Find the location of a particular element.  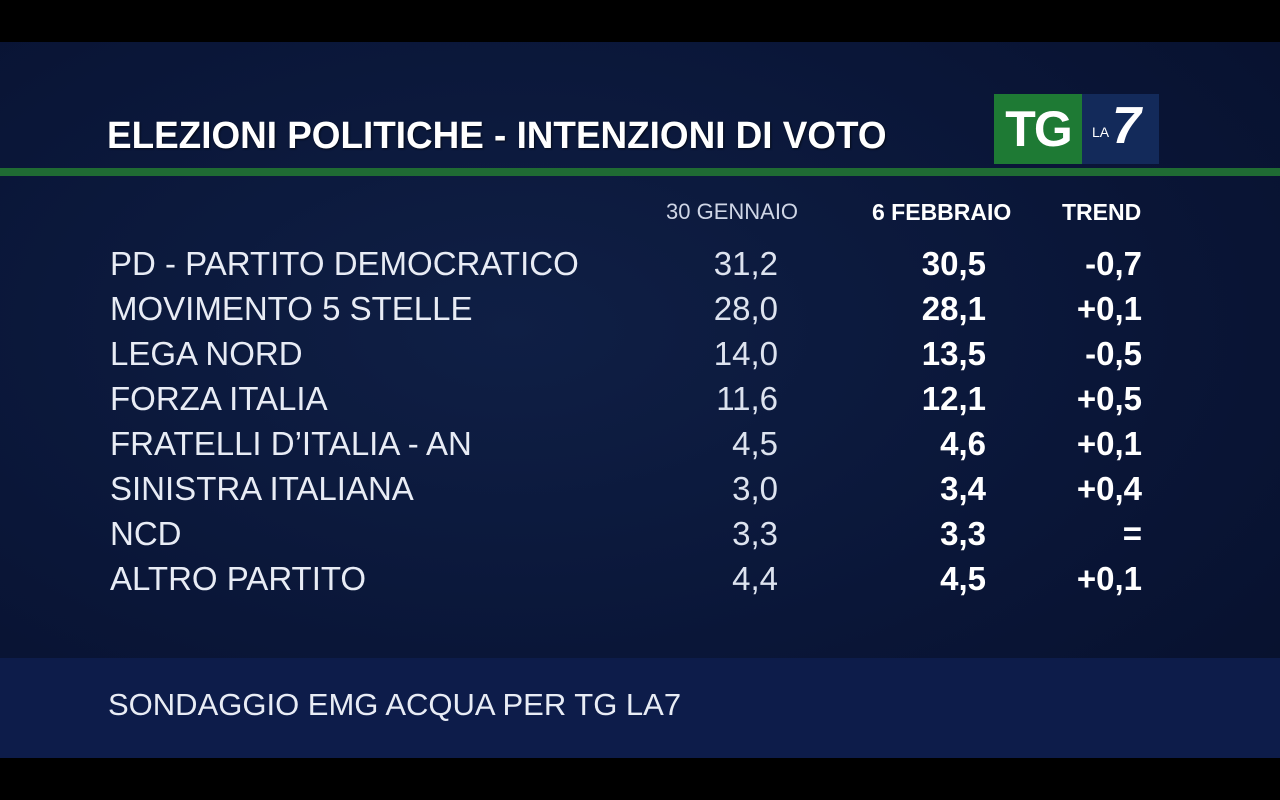

value-6-febbraio: 3,4 is located at coordinates (963, 488).